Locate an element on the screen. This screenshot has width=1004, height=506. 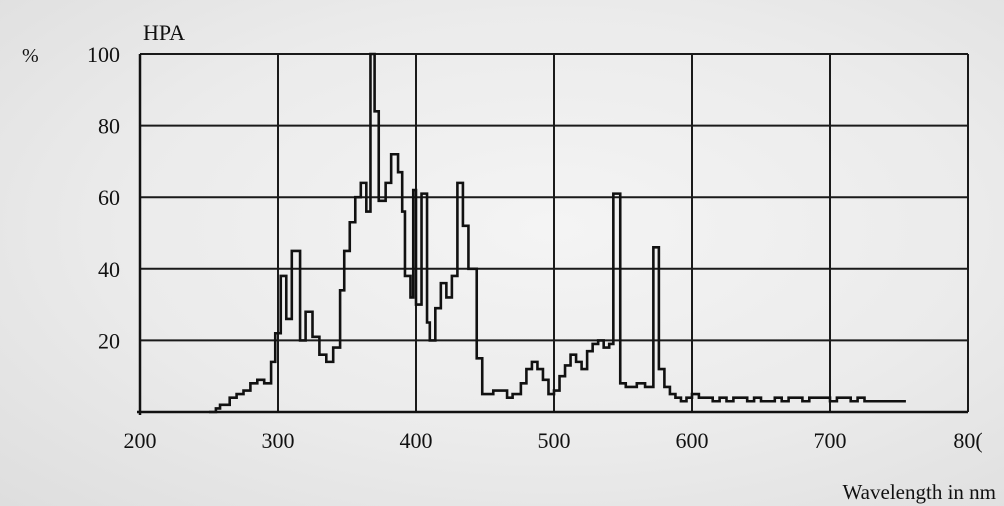
y-tick-label: 100 is located at coordinates (103, 54).